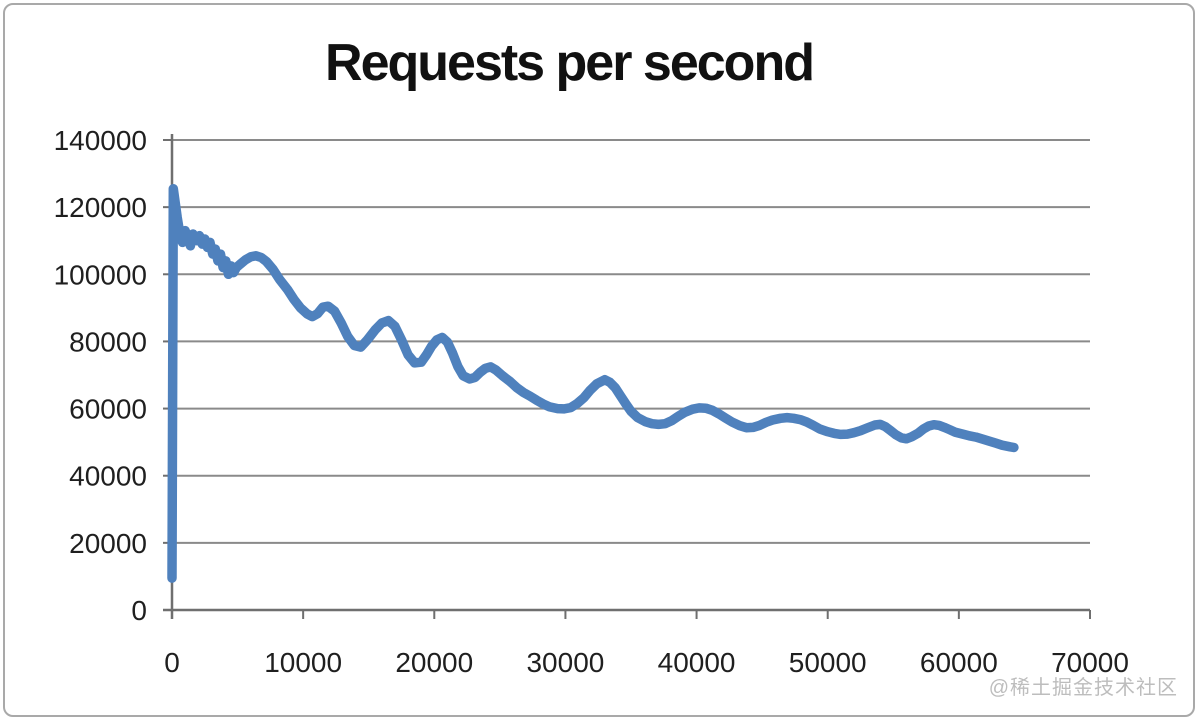  Describe the element at coordinates (100, 140) in the screenshot. I see `y-axis-label: 140000` at that location.